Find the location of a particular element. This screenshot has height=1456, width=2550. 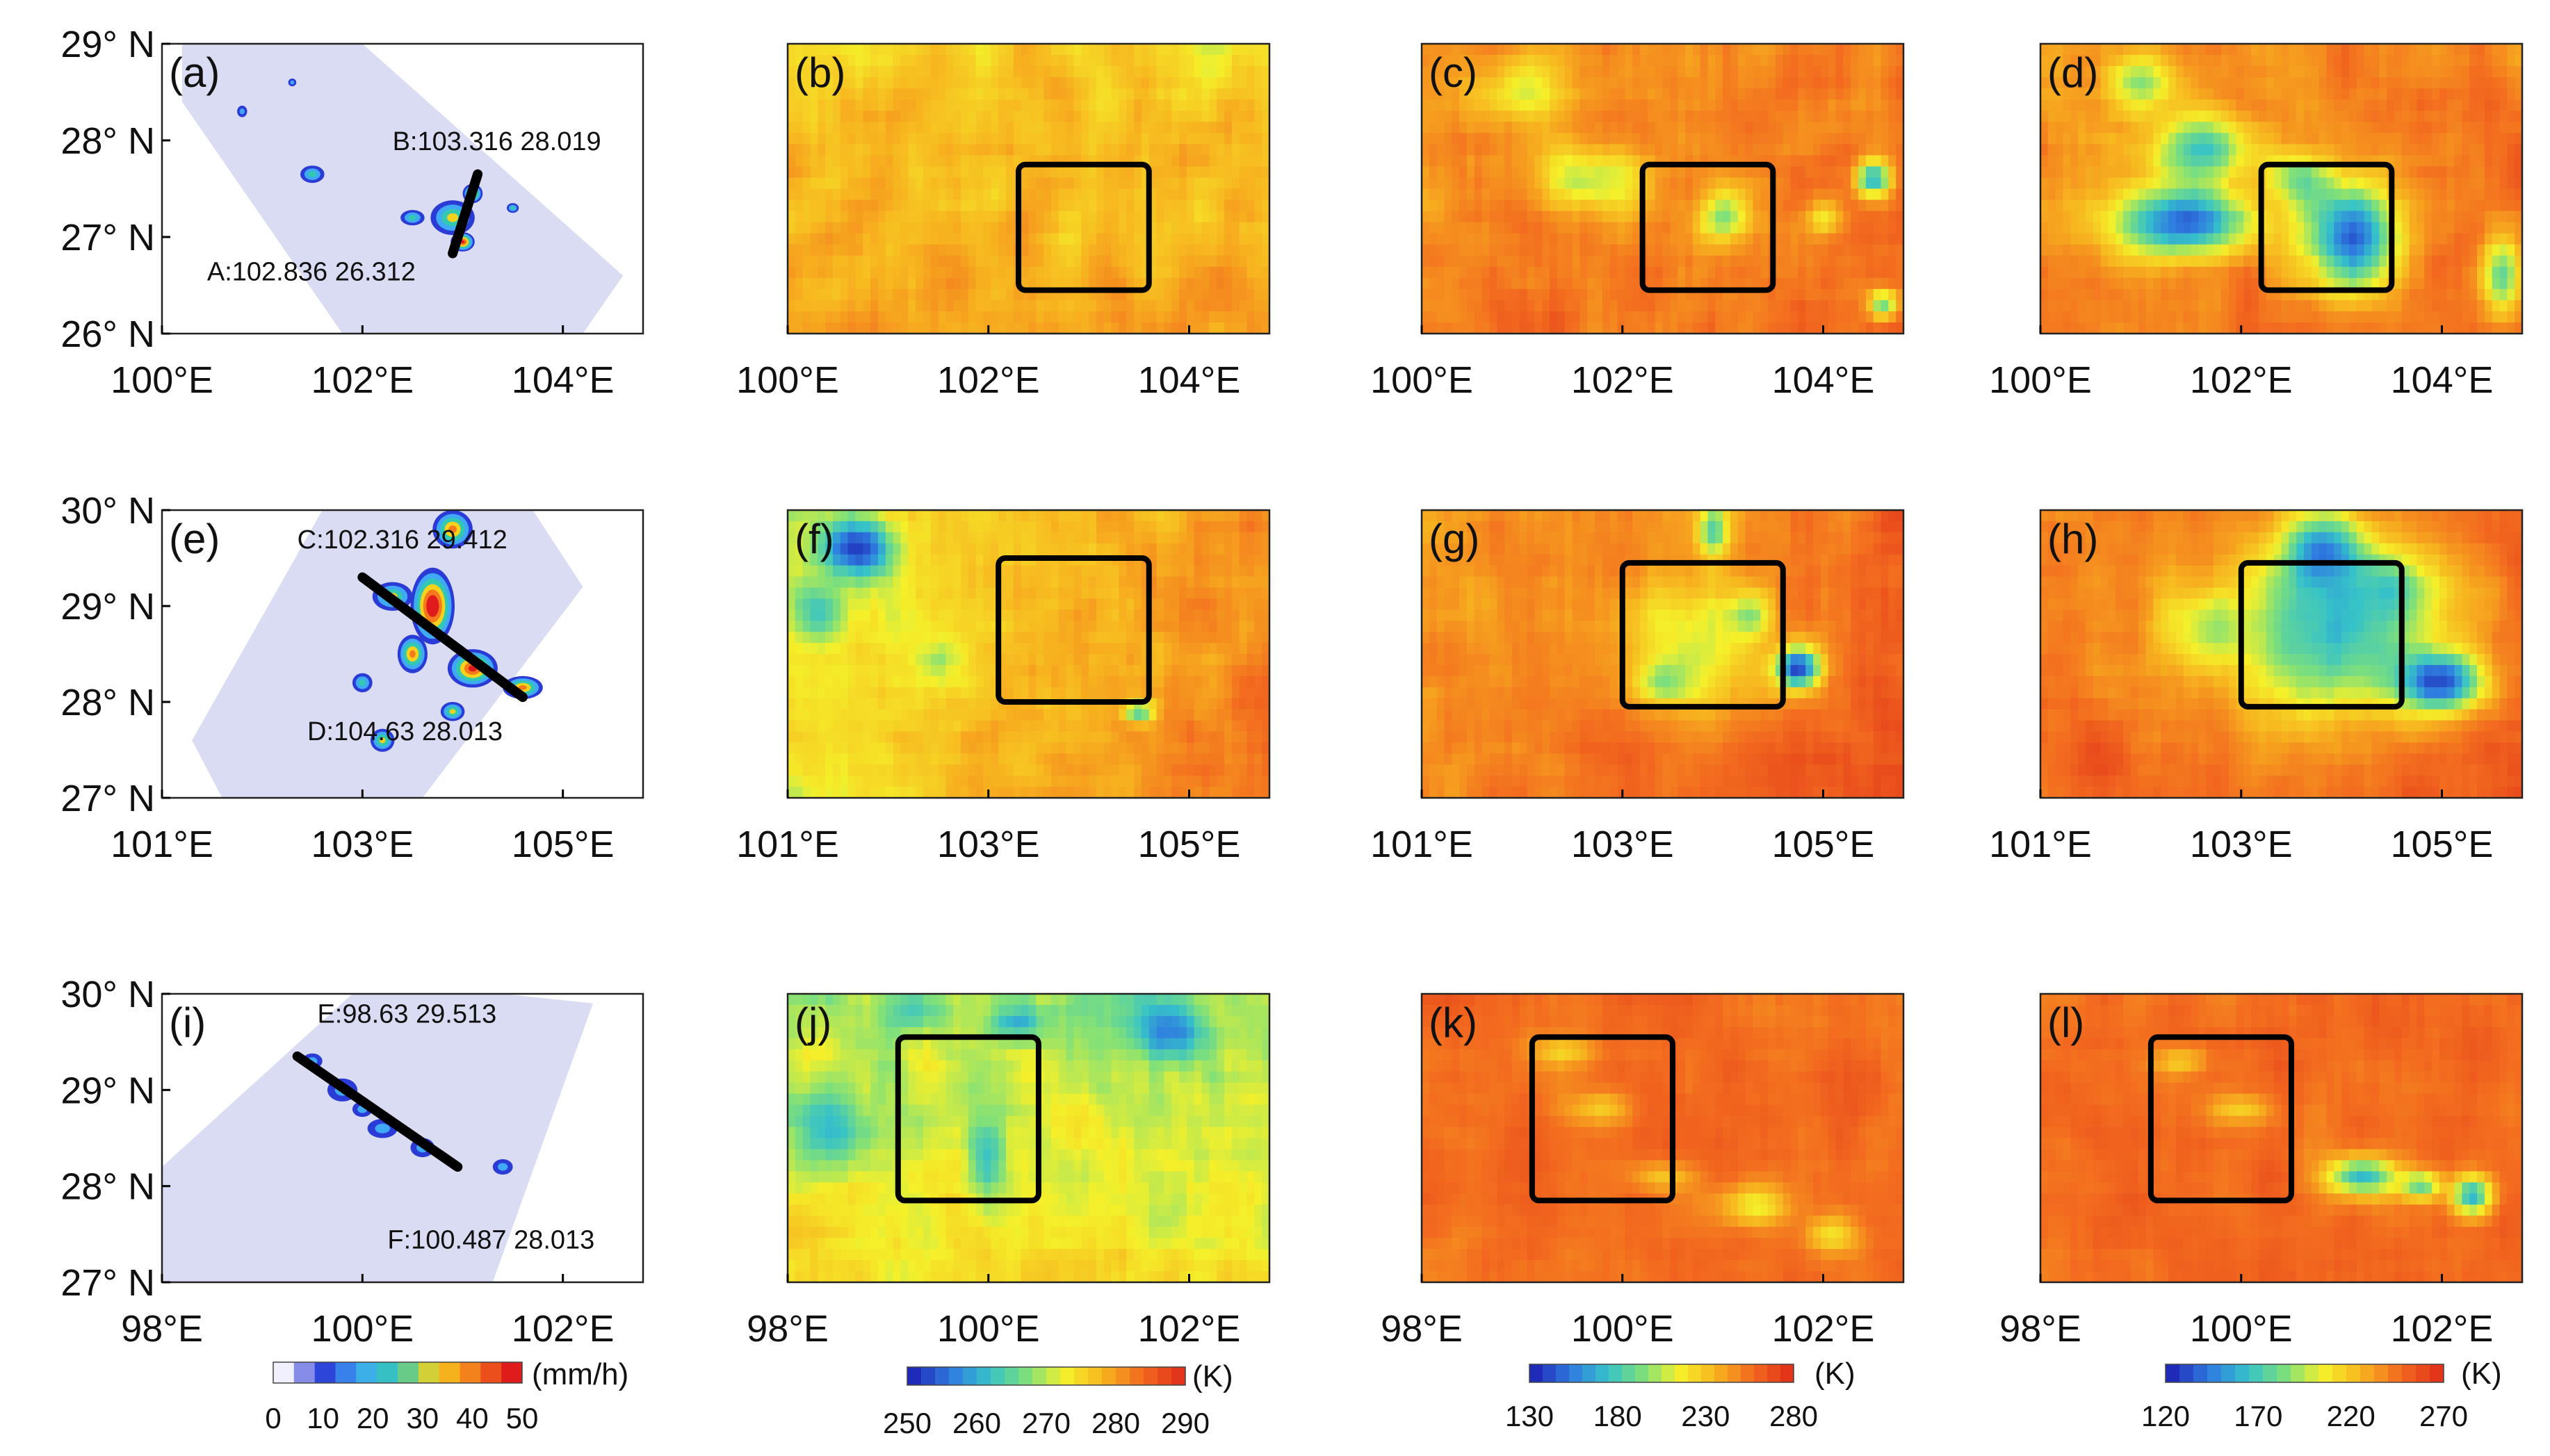

x-tick-label: 104°E is located at coordinates (564, 380).